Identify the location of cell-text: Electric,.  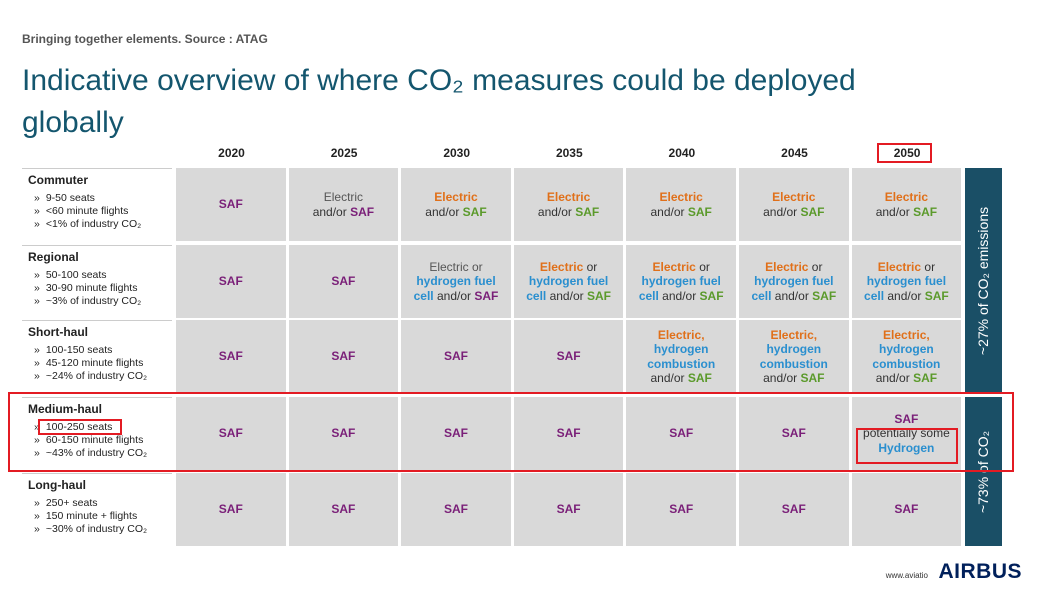
(794, 334).